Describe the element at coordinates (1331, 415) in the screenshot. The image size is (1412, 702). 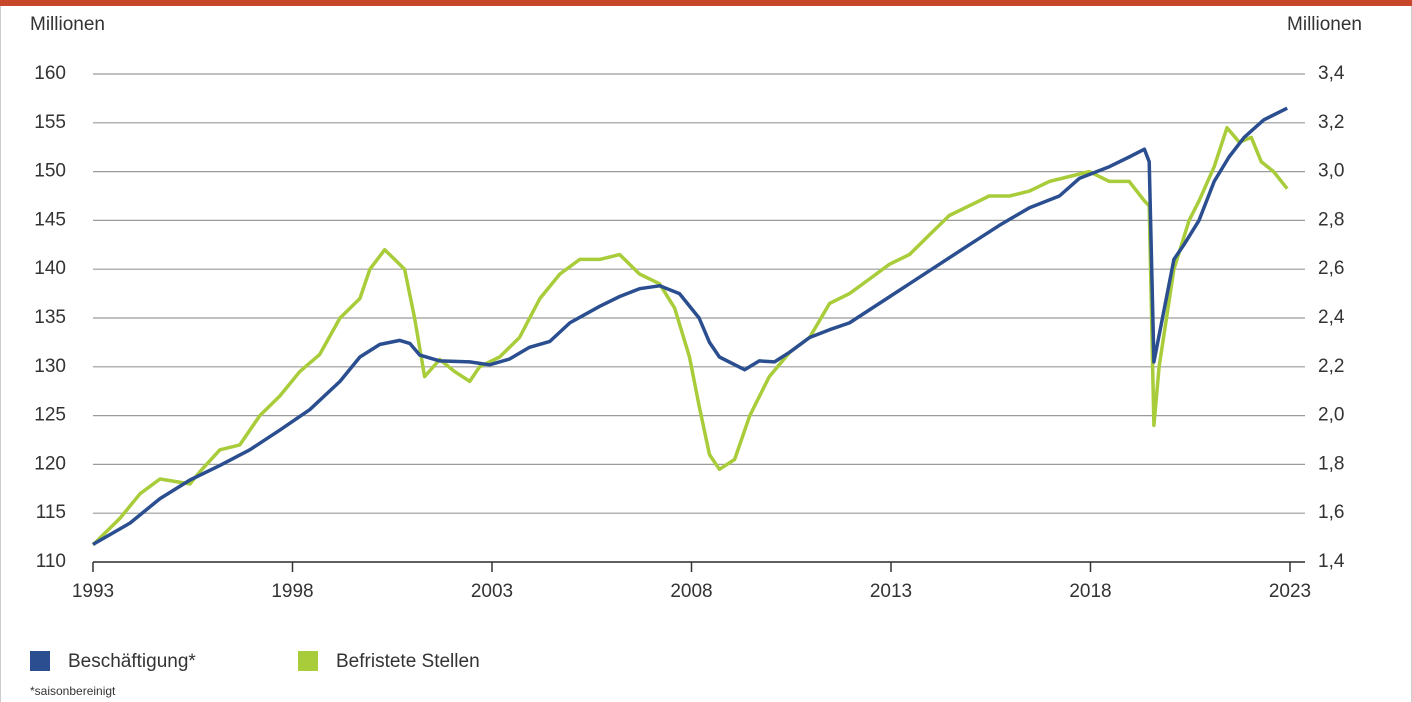
I see `y2-tick-label: 2,0` at that location.